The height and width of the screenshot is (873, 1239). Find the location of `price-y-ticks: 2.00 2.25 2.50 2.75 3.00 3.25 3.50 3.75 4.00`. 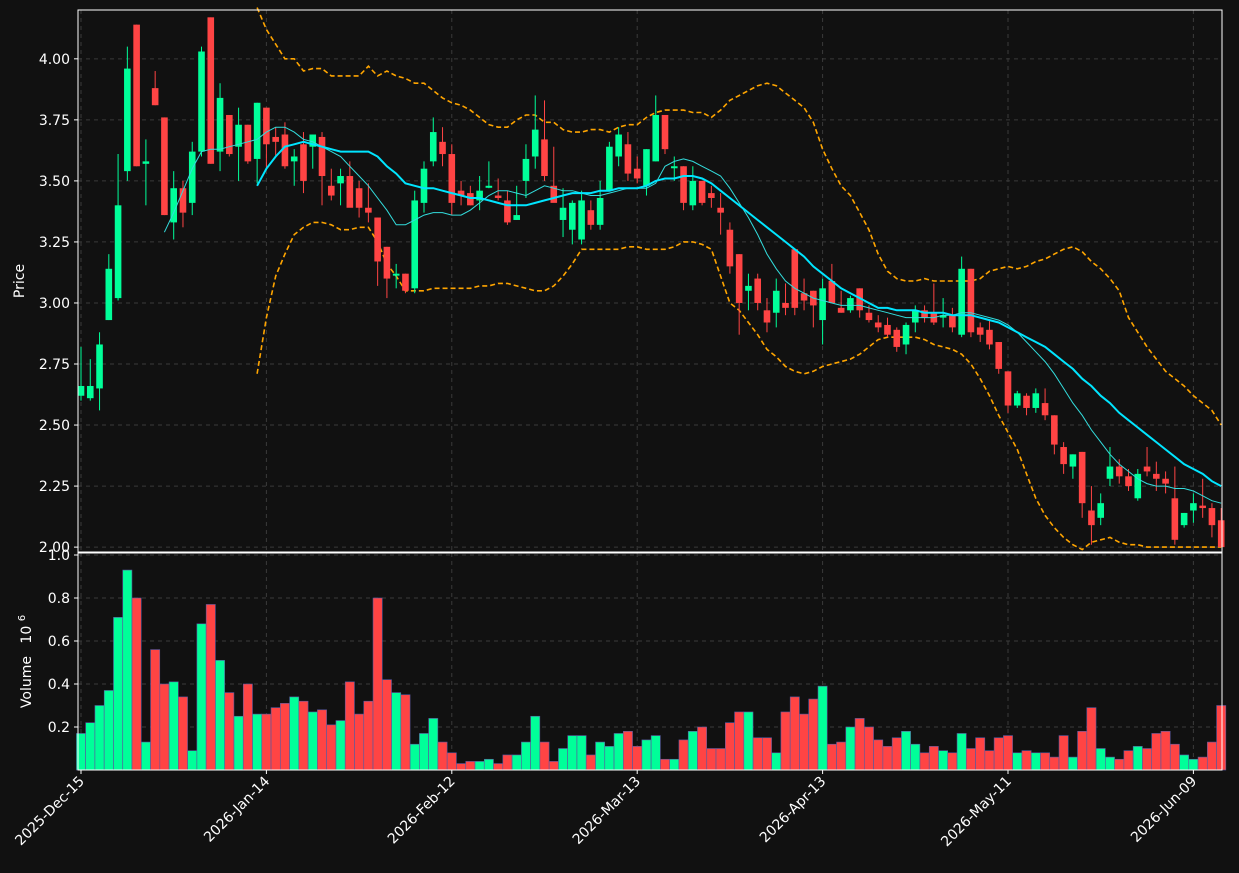

price-y-ticks: 2.00 2.25 2.50 2.75 3.00 3.25 3.50 3.75 4.00 is located at coordinates (58, 304).